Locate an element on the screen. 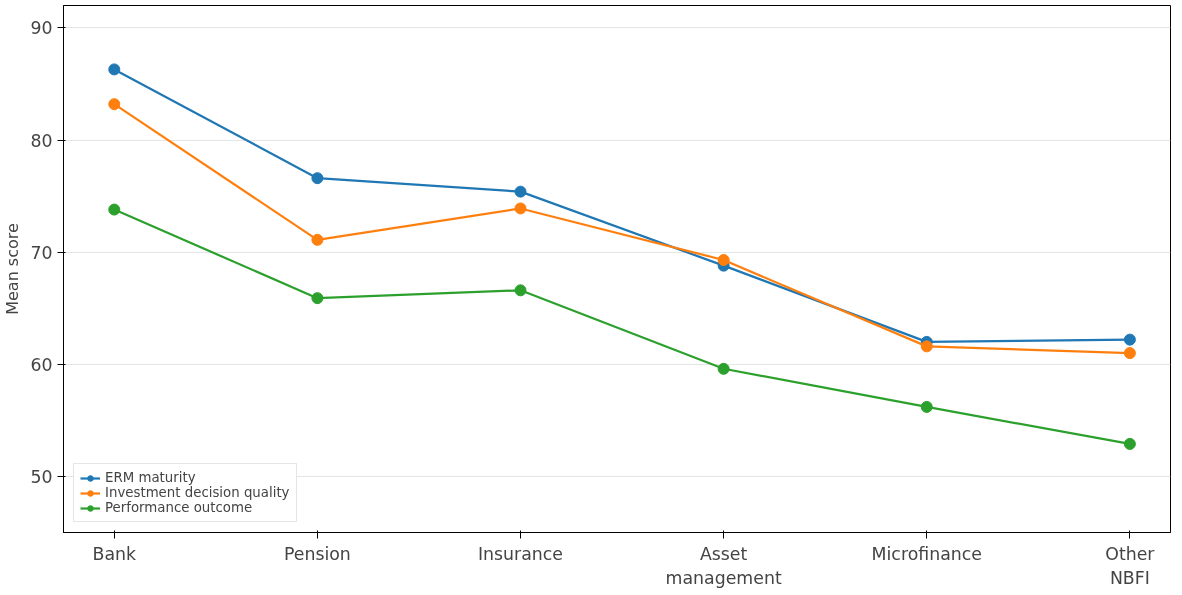 This screenshot has height=595, width=1182. y-tick-label: 90 is located at coordinates (41, 28).